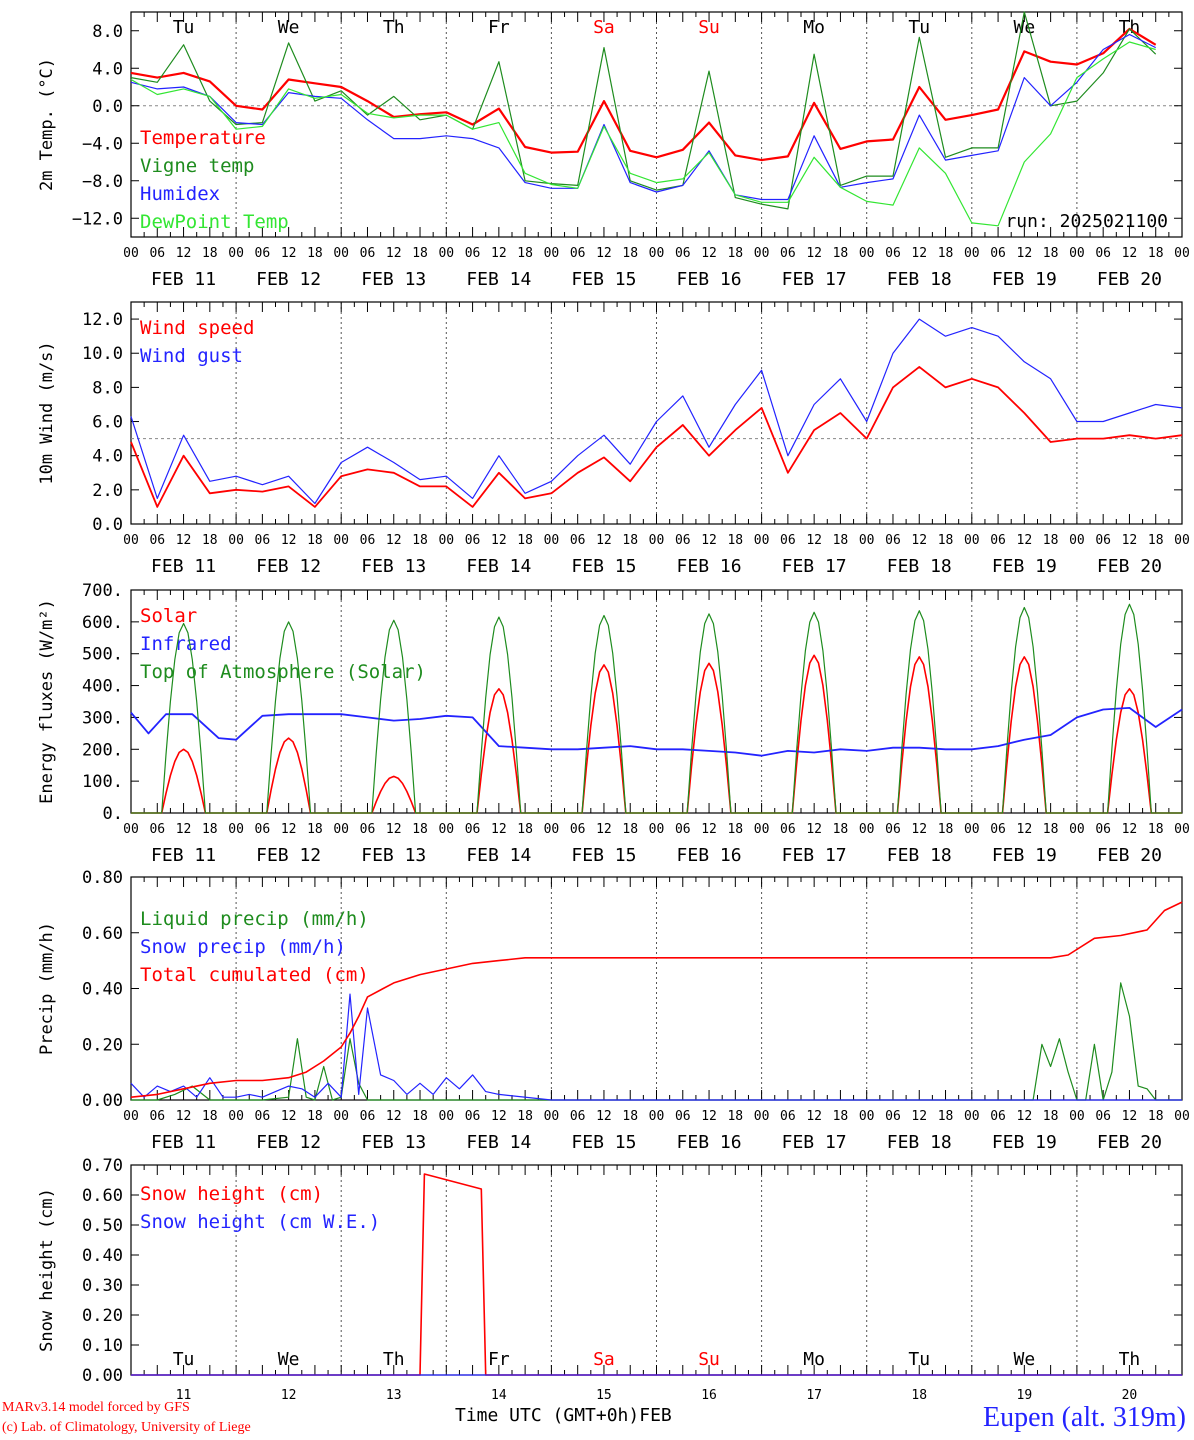 Image resolution: width=1194 pixels, height=1440 pixels. I want to click on y-tick-label: 0.60, so click(102, 1196).